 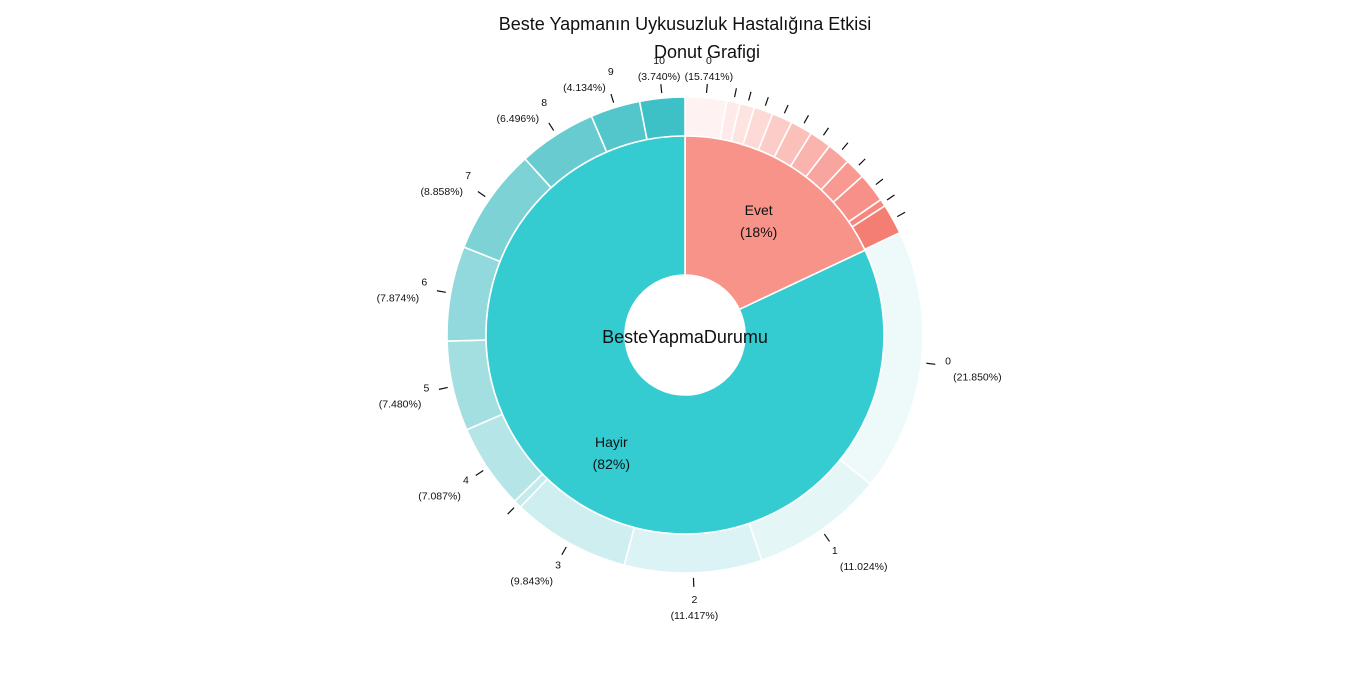 I want to click on outer-label-category: 10, so click(x=659, y=61).